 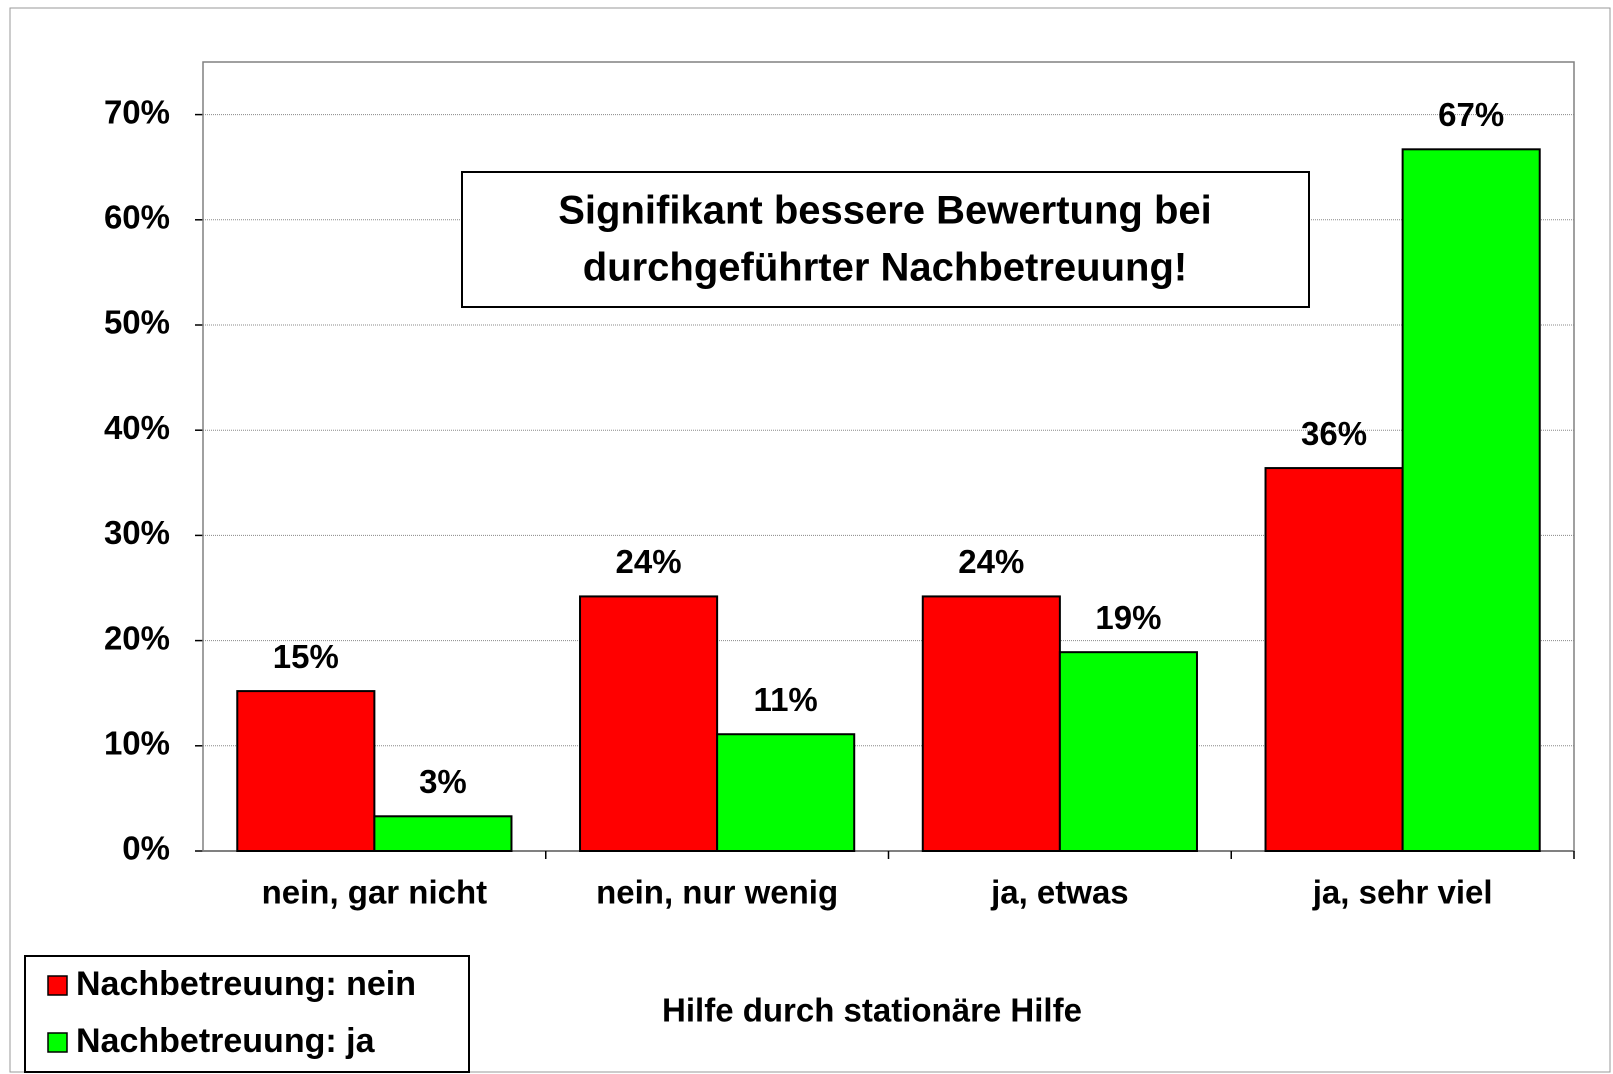 I want to click on y-tick-label: 40%, so click(x=137, y=427).